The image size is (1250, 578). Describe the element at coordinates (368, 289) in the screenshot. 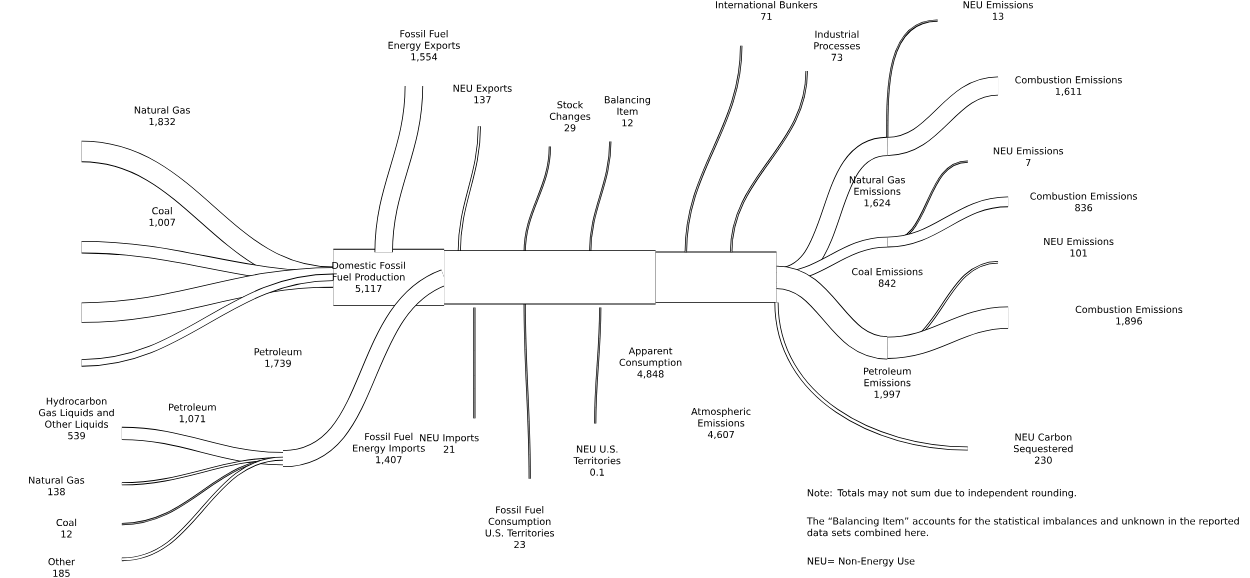

I see `data-label: 5,117` at that location.